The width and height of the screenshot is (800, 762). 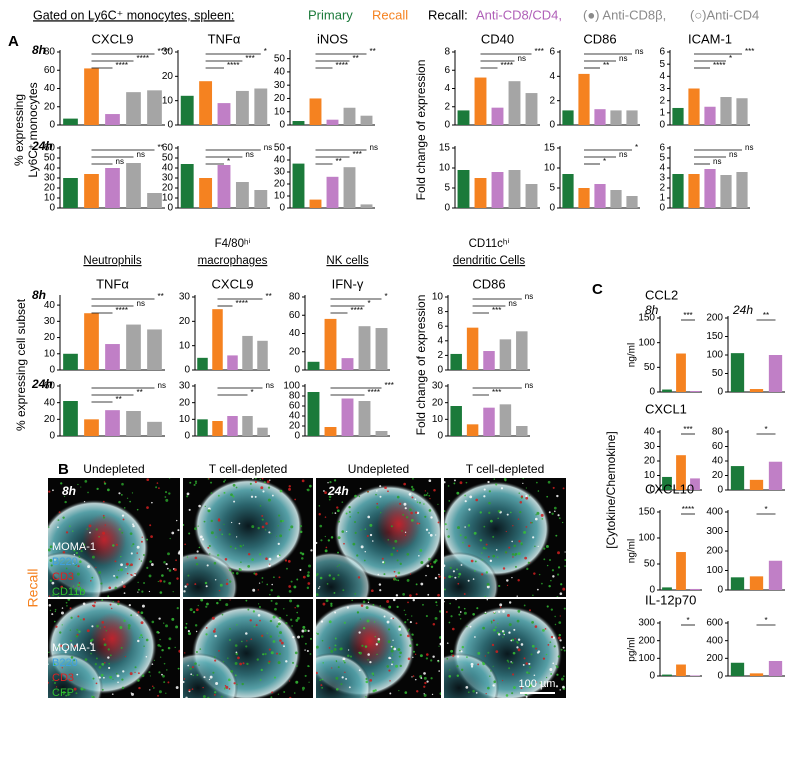 What do you see at coordinates (269, 296) in the screenshot?
I see `significance-label: **` at bounding box center [269, 296].